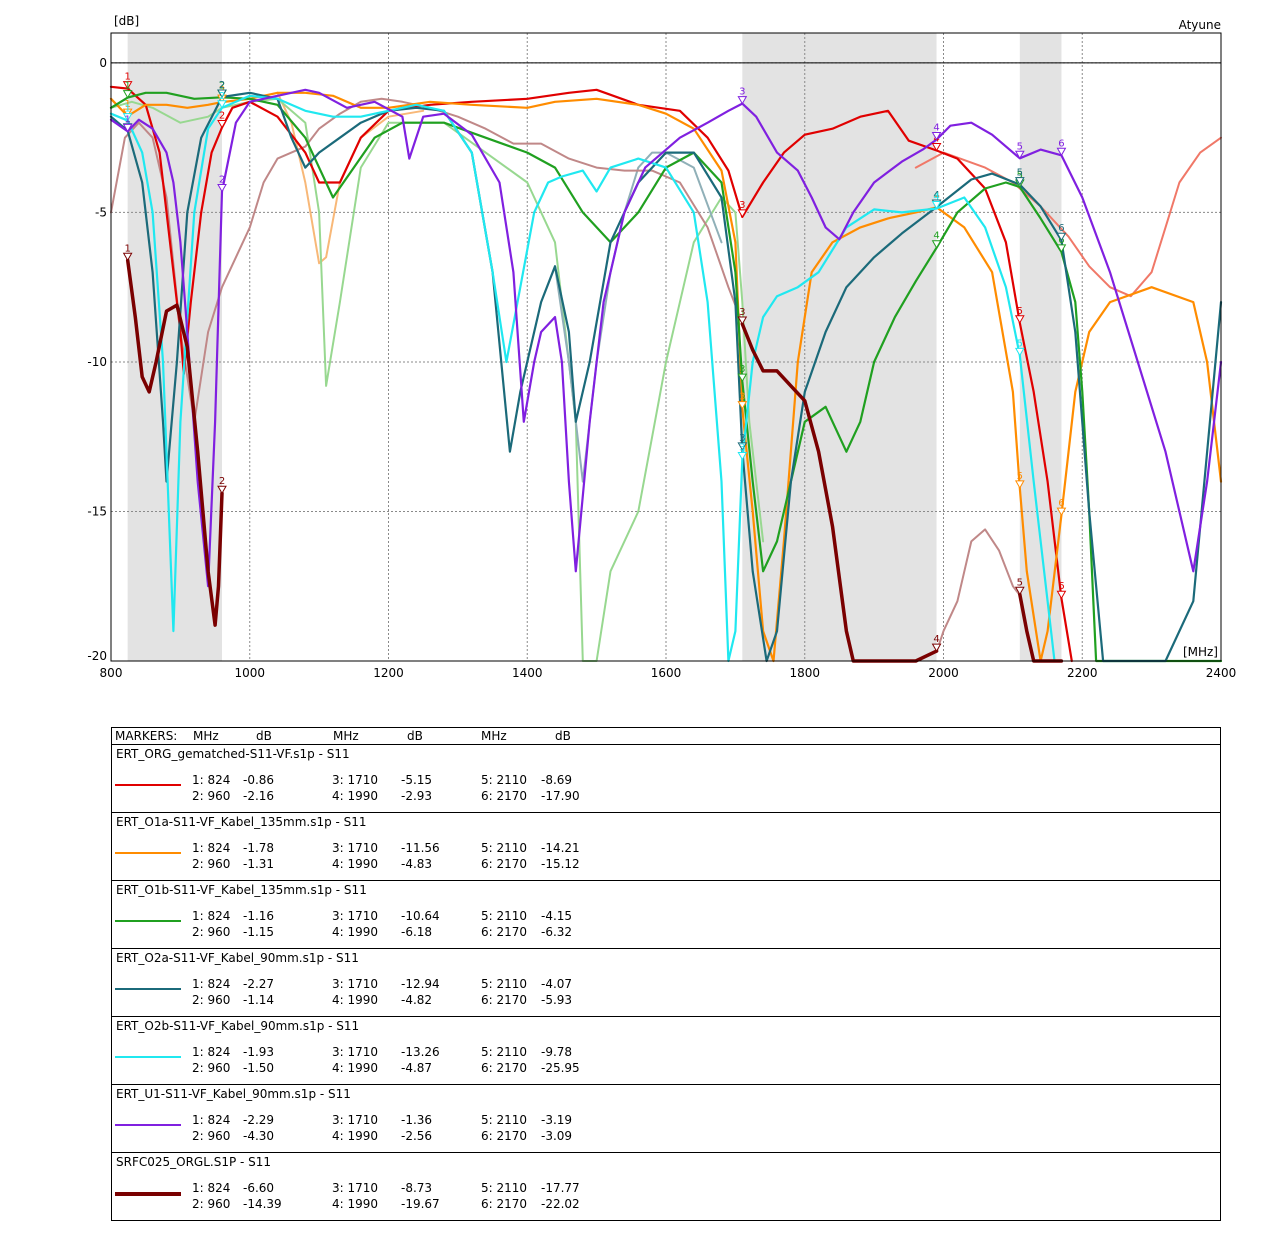 The image size is (1280, 1253). Describe the element at coordinates (557, 916) in the screenshot. I see `marker-value: -4.15` at that location.